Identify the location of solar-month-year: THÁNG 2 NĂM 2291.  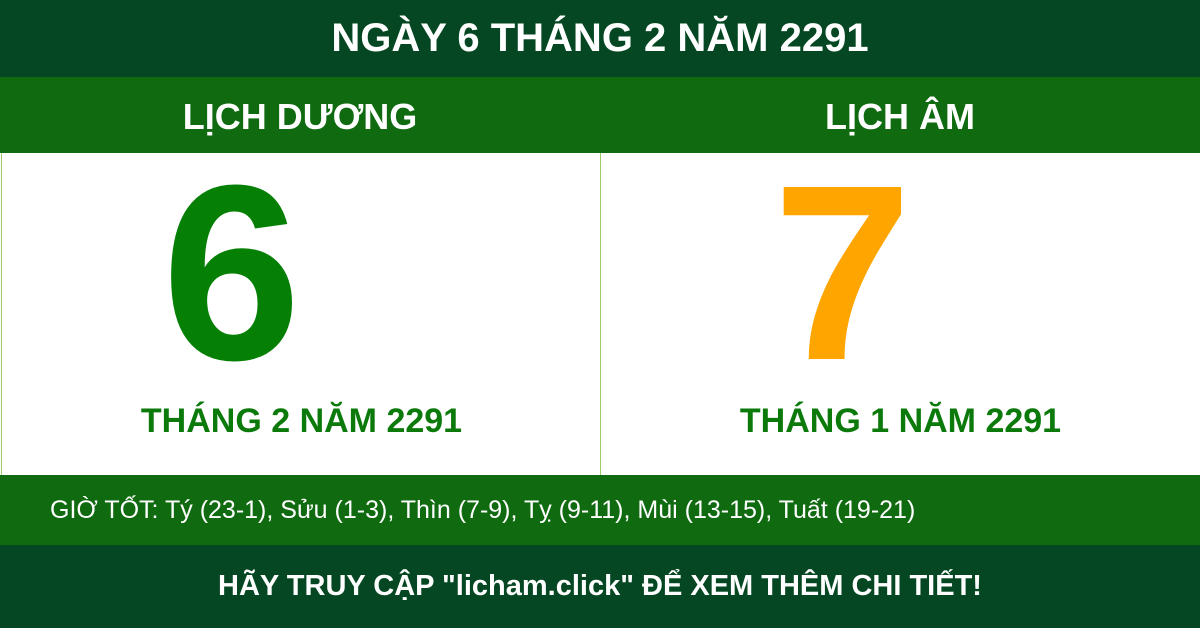
(301, 421).